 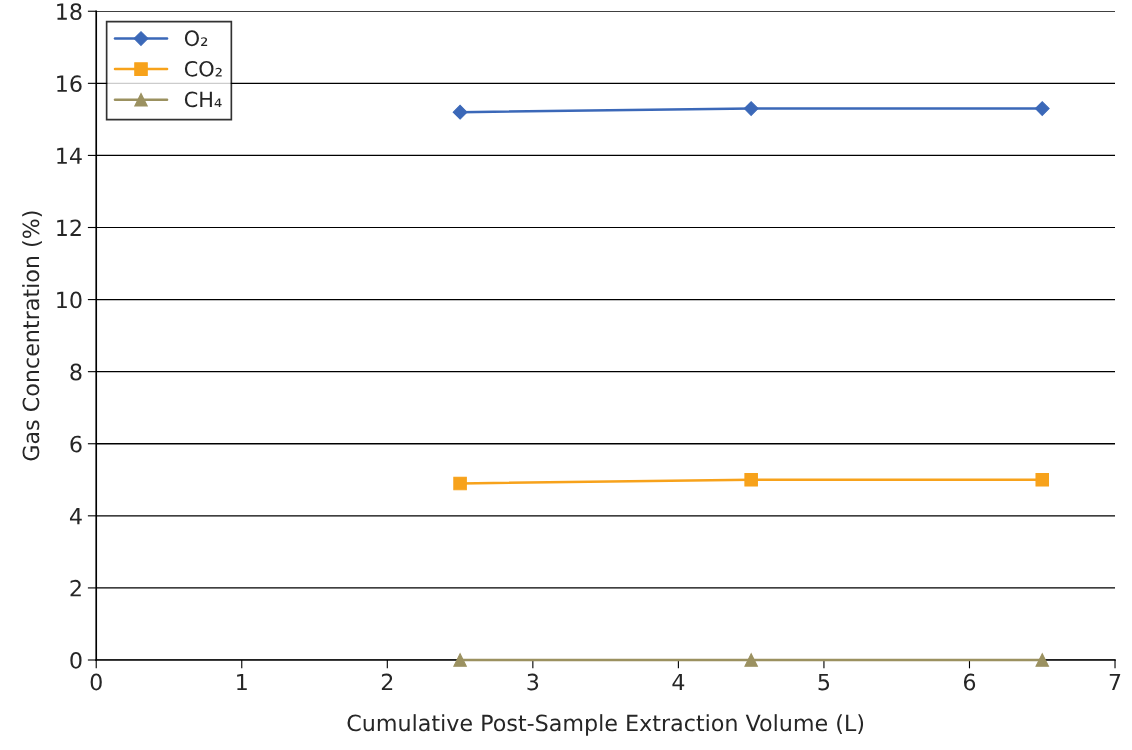 I want to click on legend-label: CO₂, so click(x=203, y=68).